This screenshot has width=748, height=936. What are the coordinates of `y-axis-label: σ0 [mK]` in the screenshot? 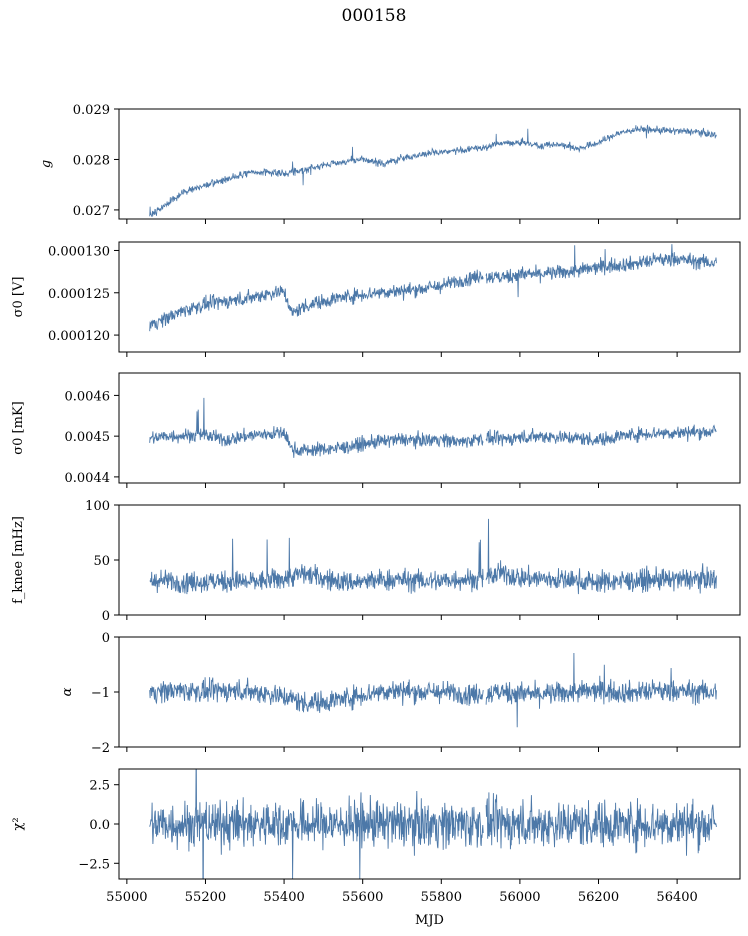 It's located at (18, 427).